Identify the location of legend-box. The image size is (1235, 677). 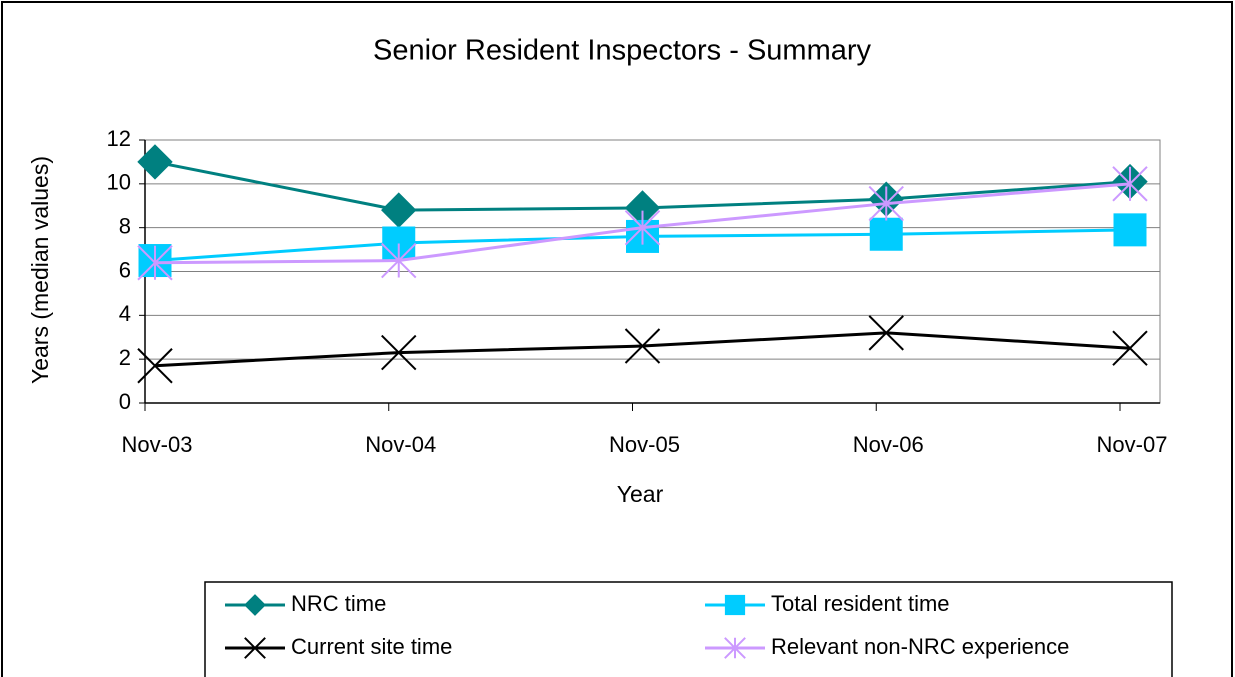
(688, 629).